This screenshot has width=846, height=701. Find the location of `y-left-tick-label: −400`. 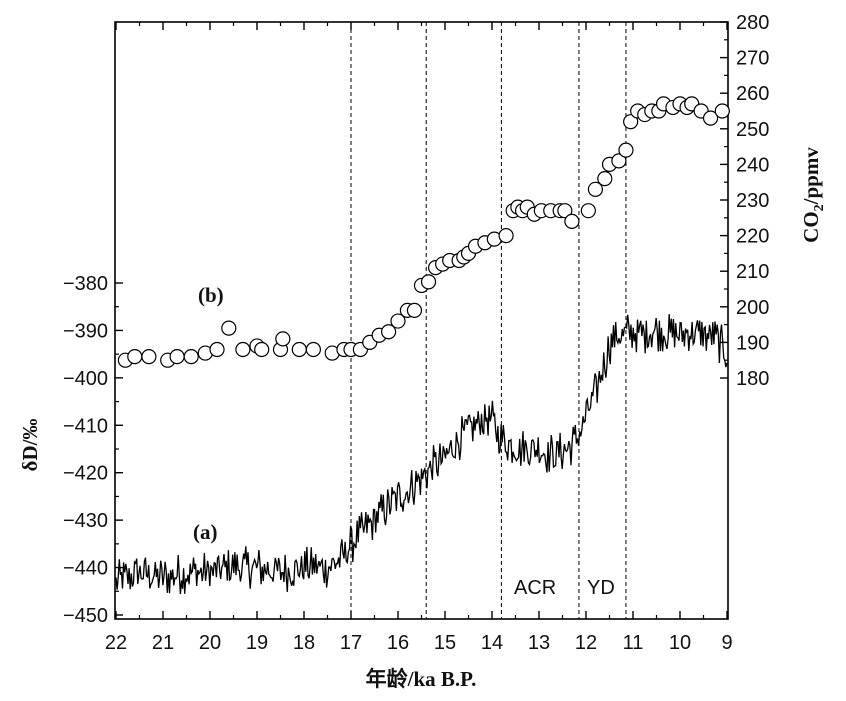

y-left-tick-label: −400 is located at coordinates (85, 379).